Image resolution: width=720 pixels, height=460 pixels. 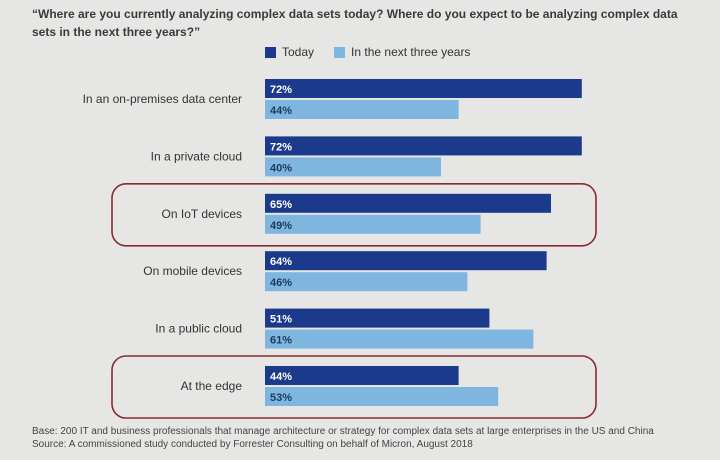 I want to click on data-label-today-in-a-public-cloud: 51%, so click(x=281, y=320).